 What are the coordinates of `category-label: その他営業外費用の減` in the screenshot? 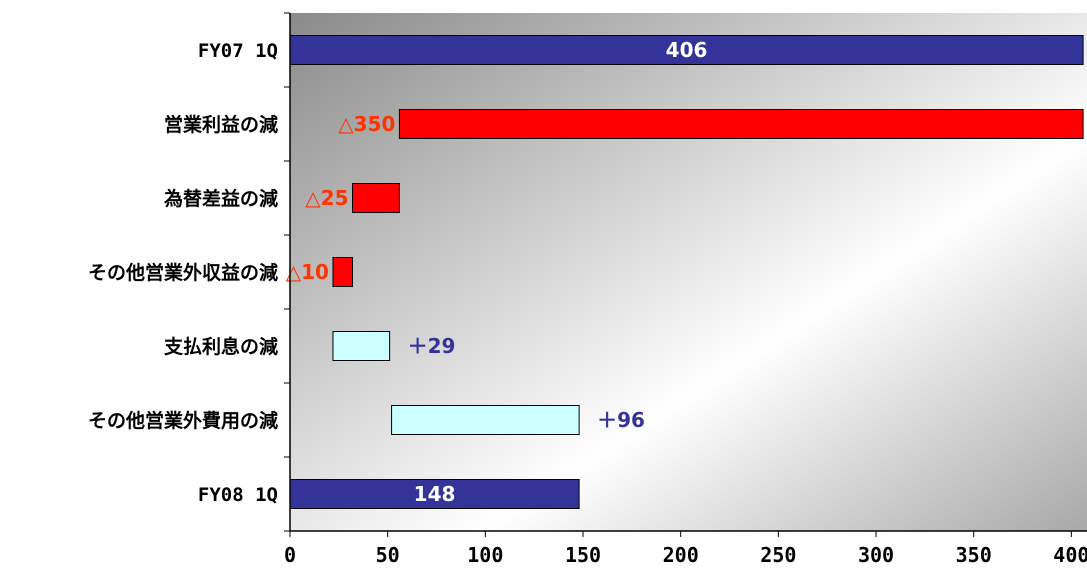 It's located at (183, 420).